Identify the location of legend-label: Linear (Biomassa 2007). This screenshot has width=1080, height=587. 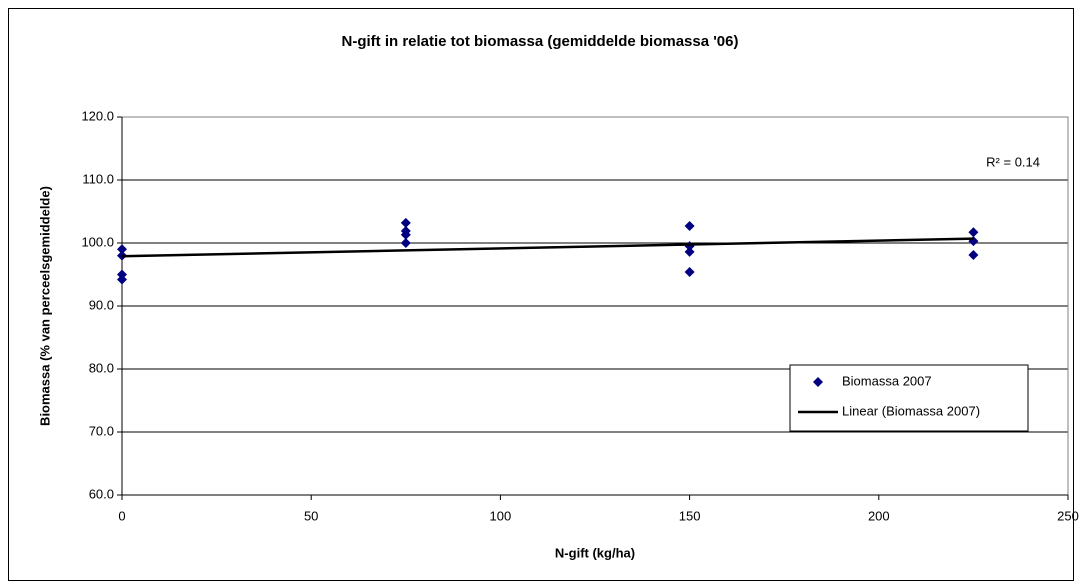
(911, 410).